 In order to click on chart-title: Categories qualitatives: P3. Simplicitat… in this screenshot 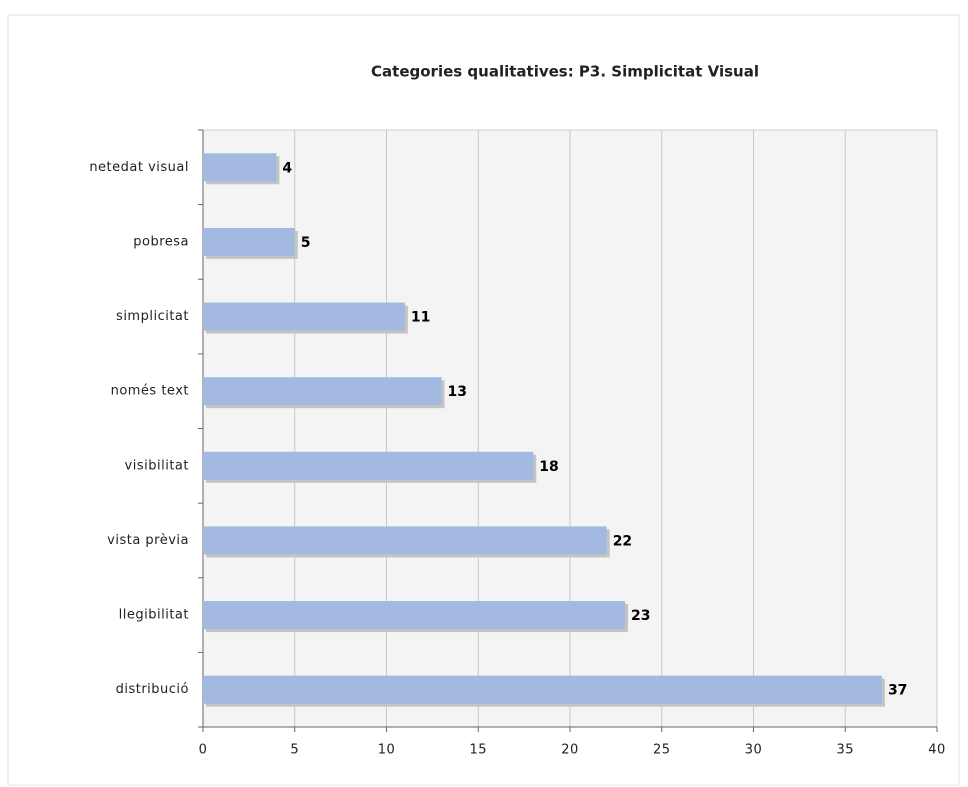, I will do `click(565, 72)`.